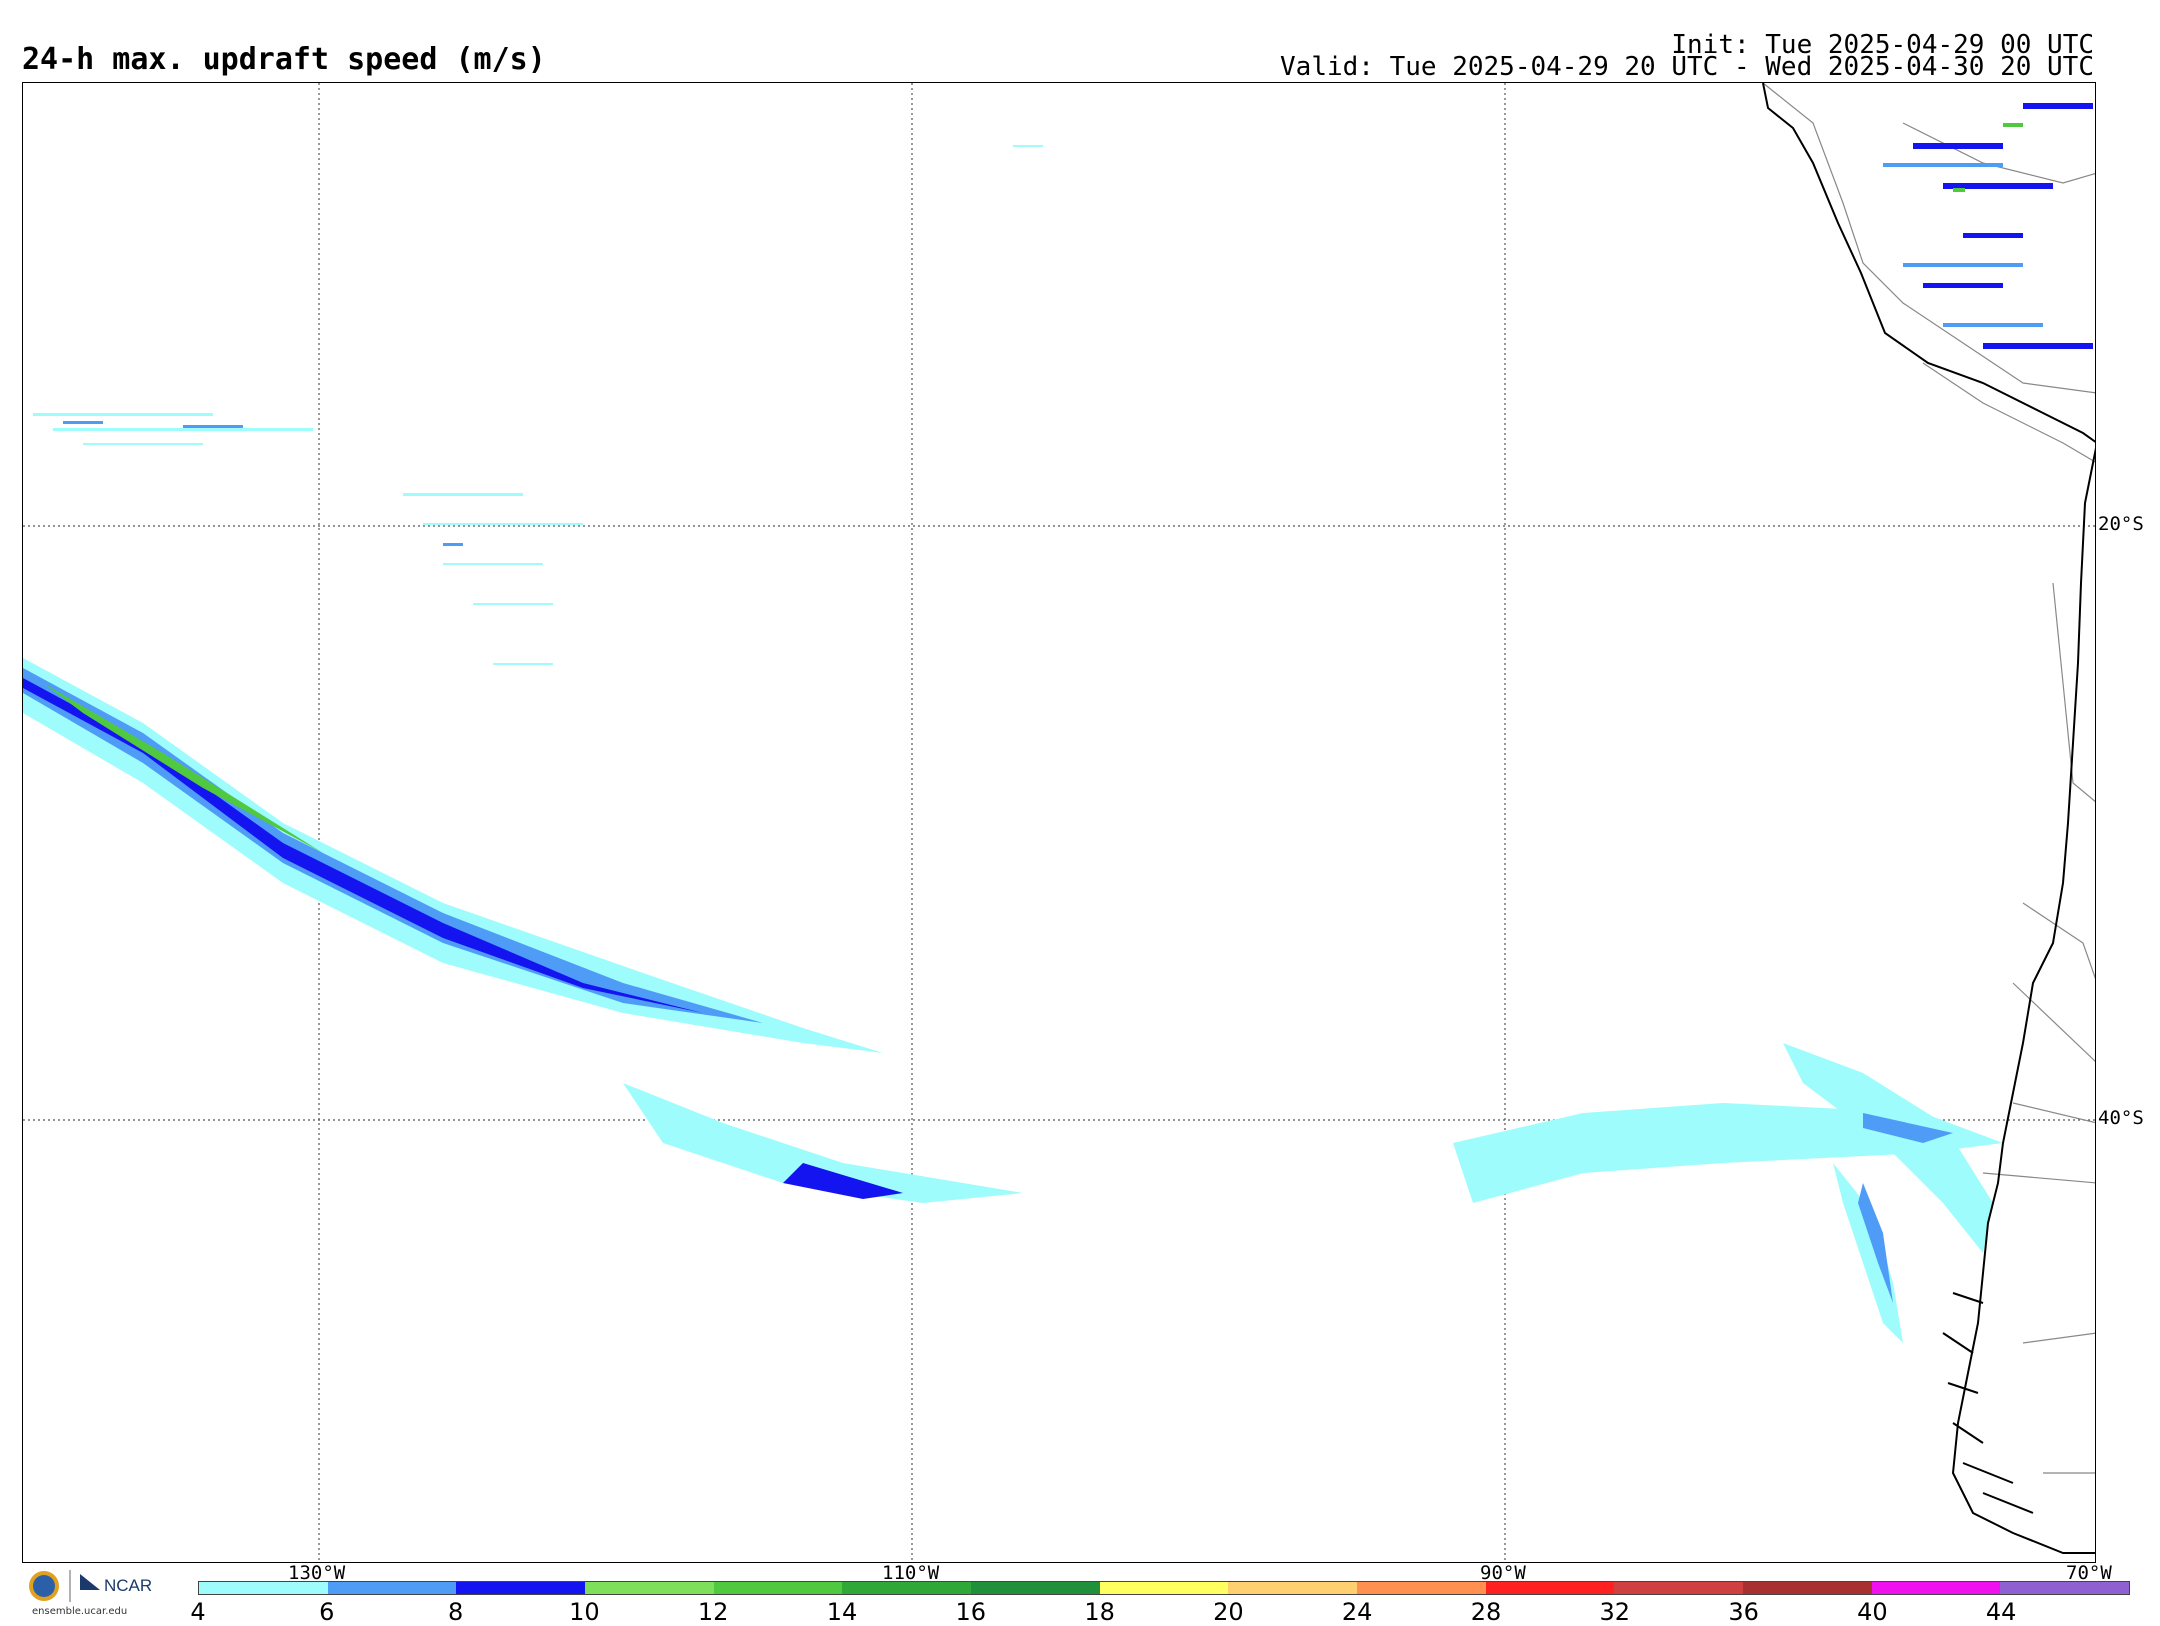 The image size is (2160, 1626). I want to click on lat-label-40s: 40°S, so click(2121, 1118).